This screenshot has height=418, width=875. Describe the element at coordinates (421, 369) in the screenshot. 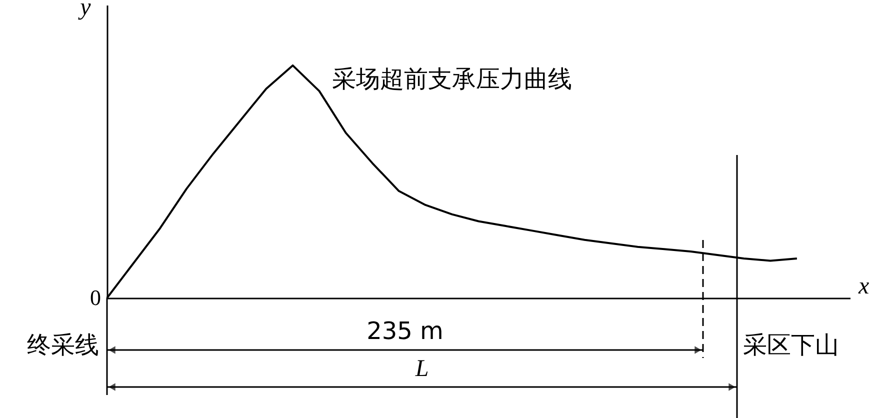

I see `text: L` at that location.